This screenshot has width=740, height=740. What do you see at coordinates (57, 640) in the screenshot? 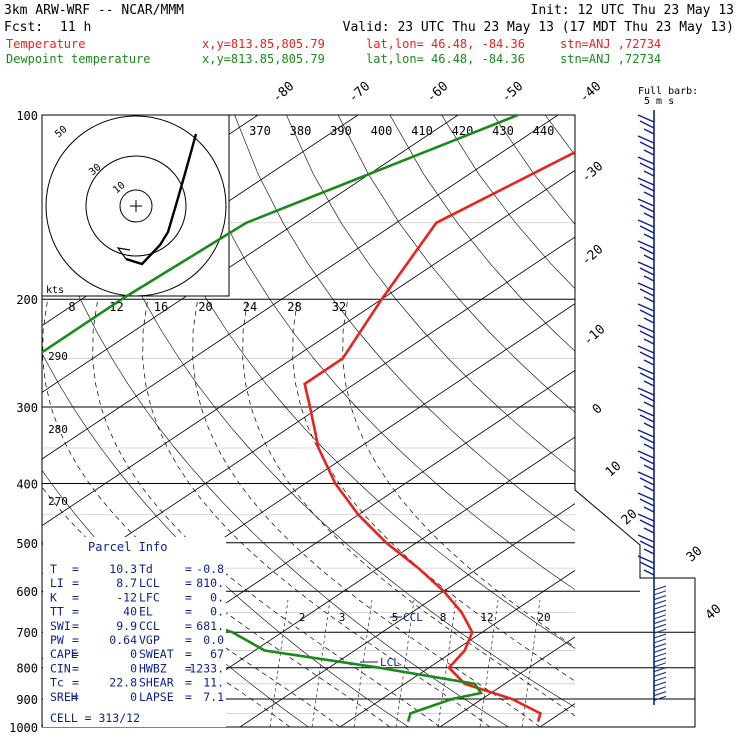
I see `parcel-label: PW` at bounding box center [57, 640].